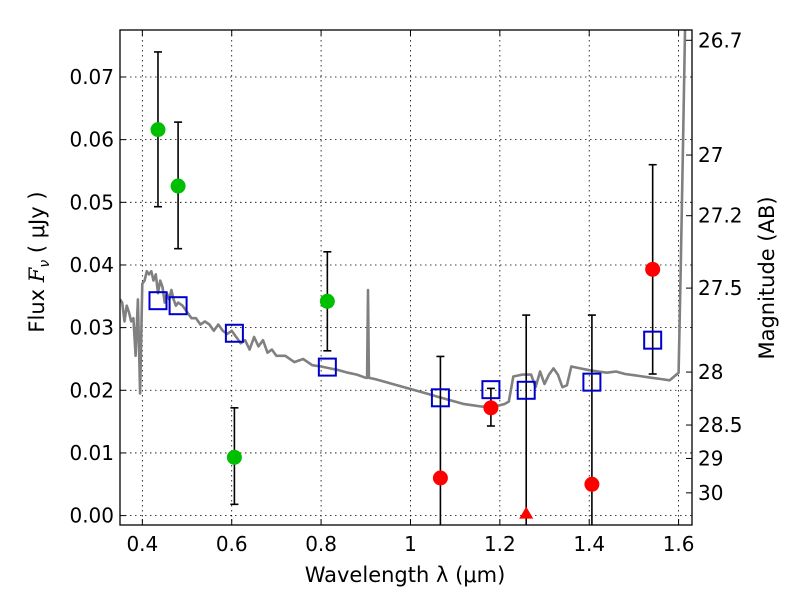  Describe the element at coordinates (91, 516) in the screenshot. I see `y-tick-label: 0.00` at that location.